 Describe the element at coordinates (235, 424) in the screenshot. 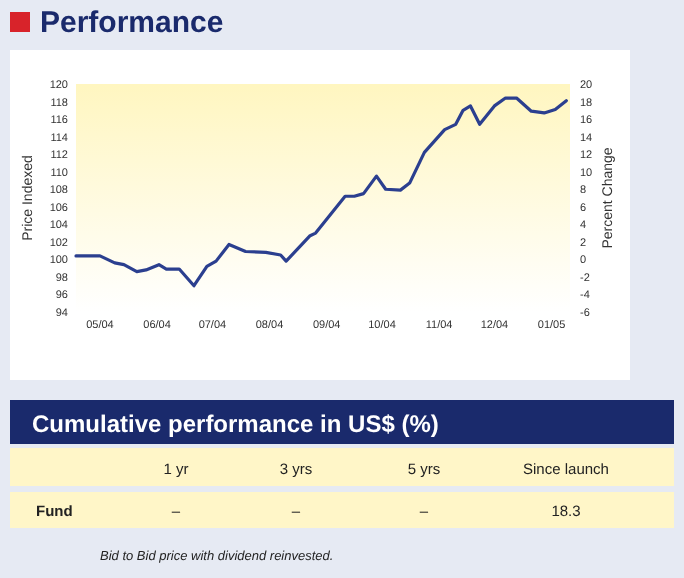

I see `text: Cumulative performance in US$ (%)` at that location.